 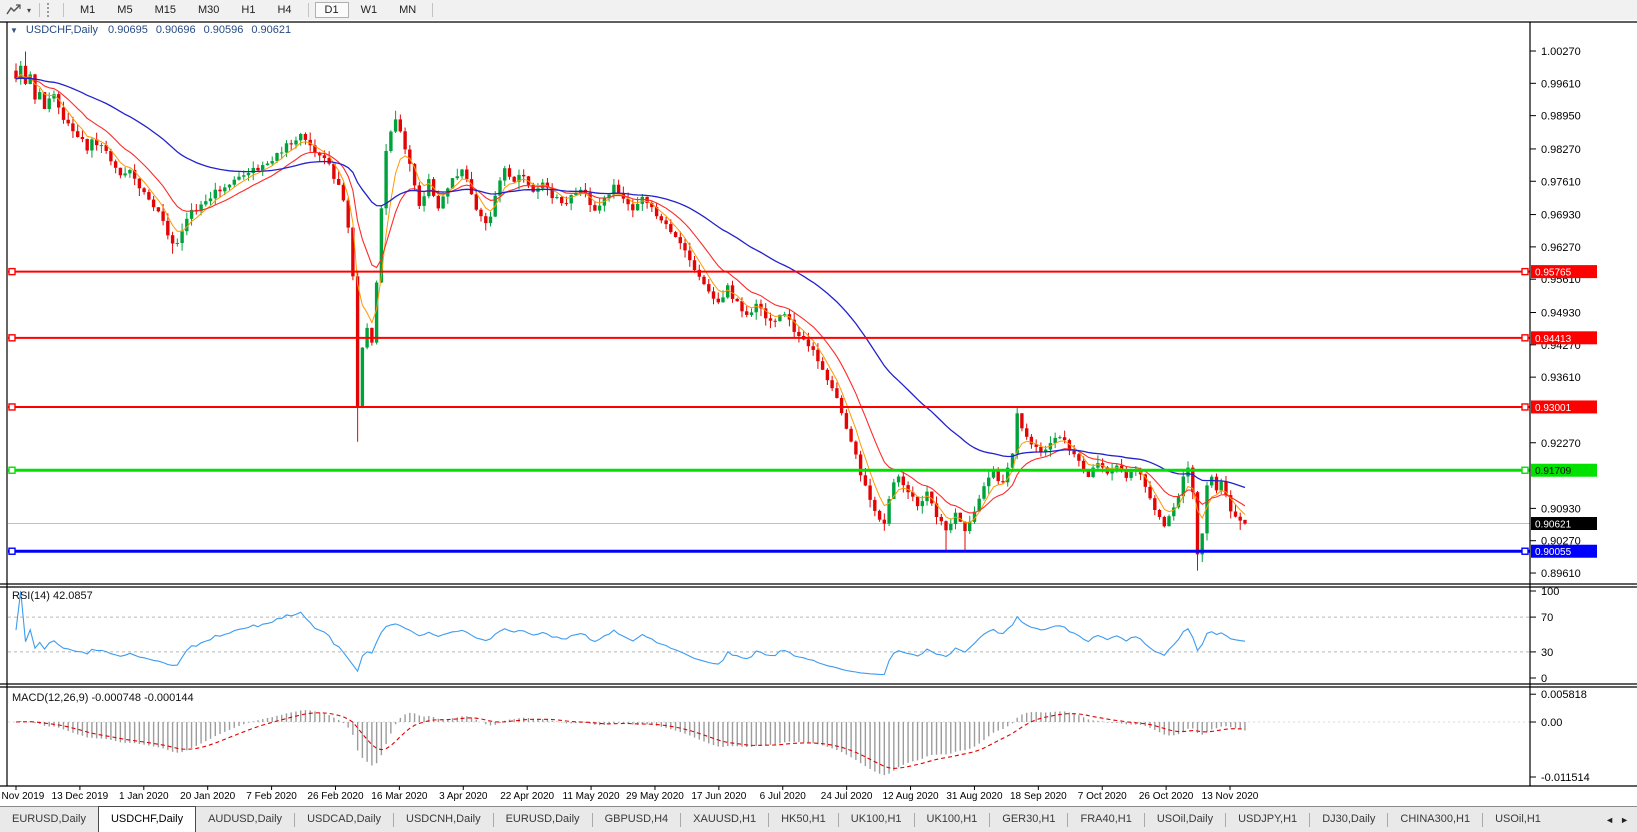 What do you see at coordinates (1553, 552) in the screenshot?
I see `svg-text: 0.90055` at bounding box center [1553, 552].